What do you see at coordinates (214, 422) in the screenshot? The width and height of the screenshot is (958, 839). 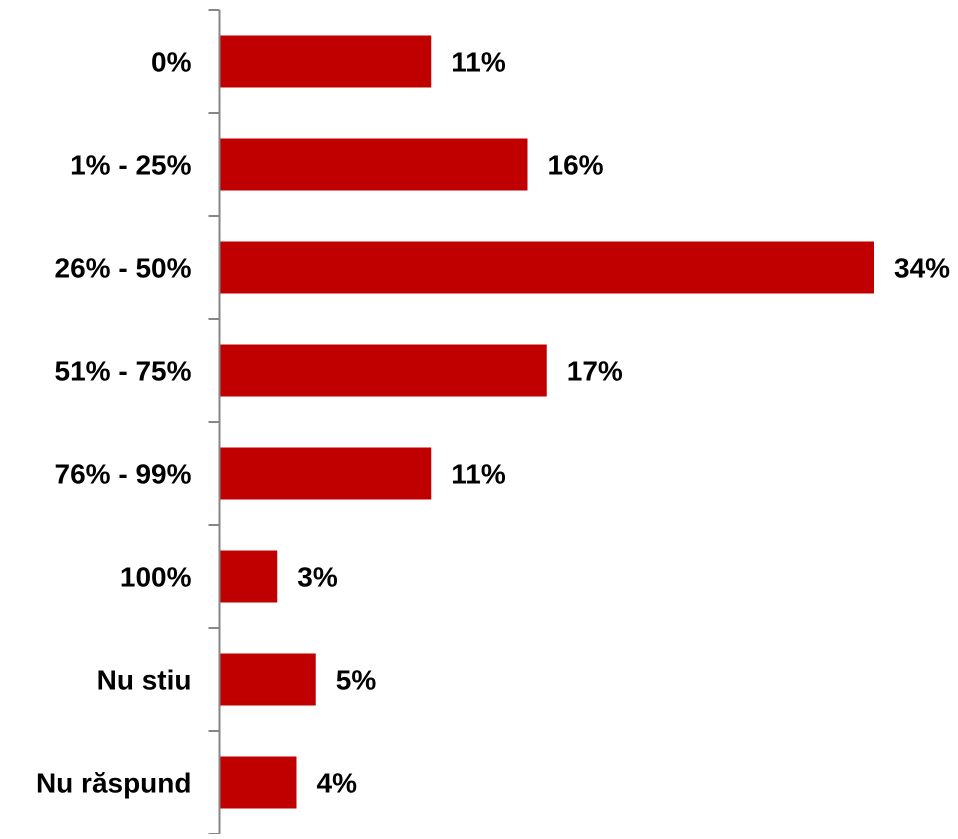 I see `axis-layer` at bounding box center [214, 422].